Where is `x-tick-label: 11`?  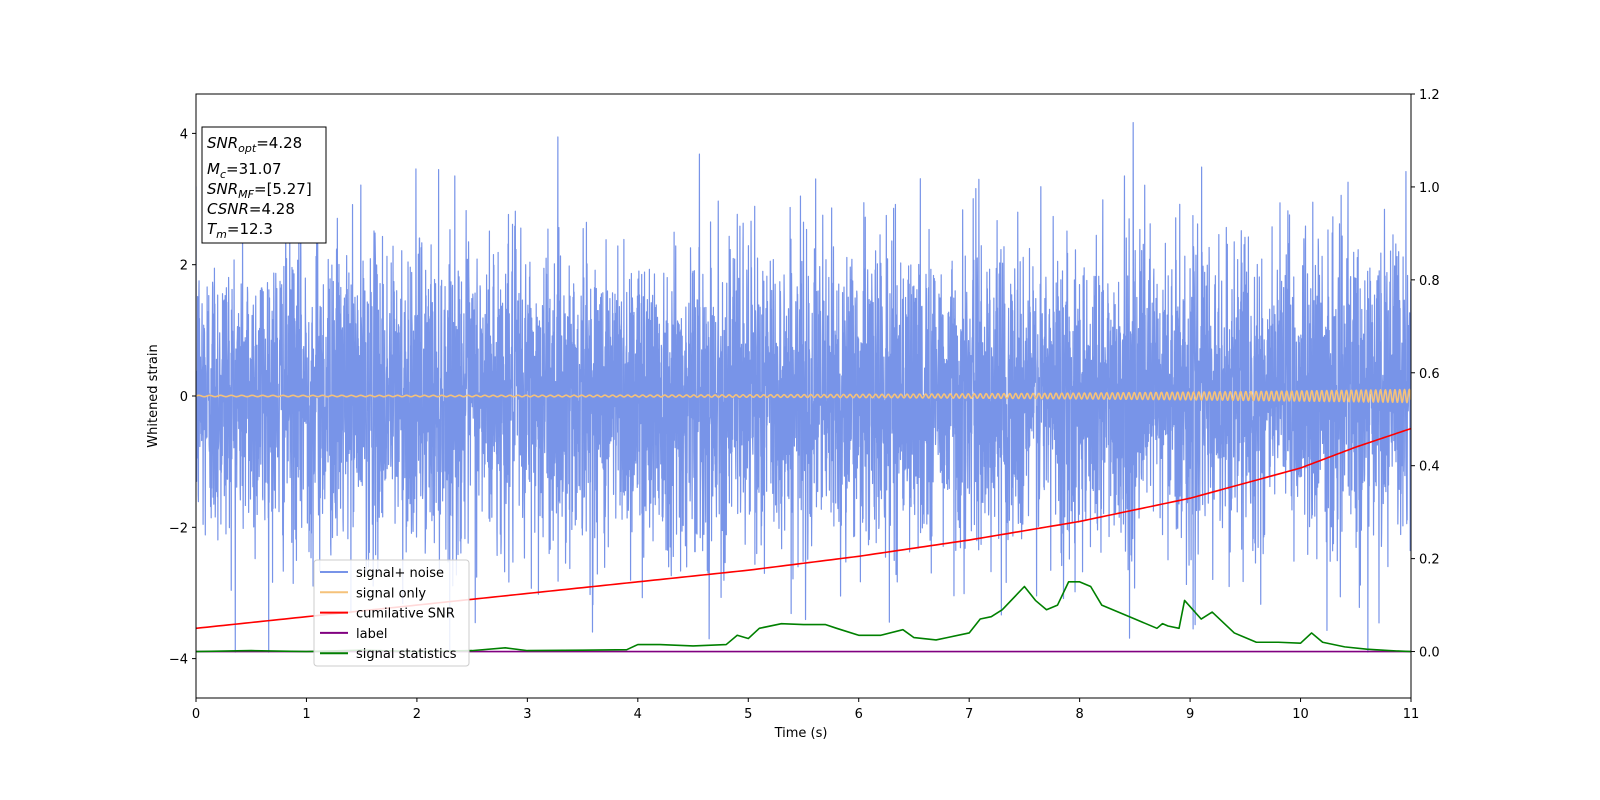 x-tick-label: 11 is located at coordinates (1411, 714).